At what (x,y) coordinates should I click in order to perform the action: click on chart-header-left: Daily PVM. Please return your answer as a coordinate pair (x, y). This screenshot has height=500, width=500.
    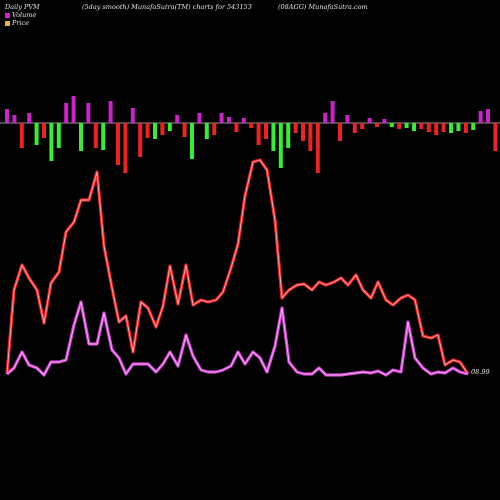
    Looking at the image, I should click on (22, 7).